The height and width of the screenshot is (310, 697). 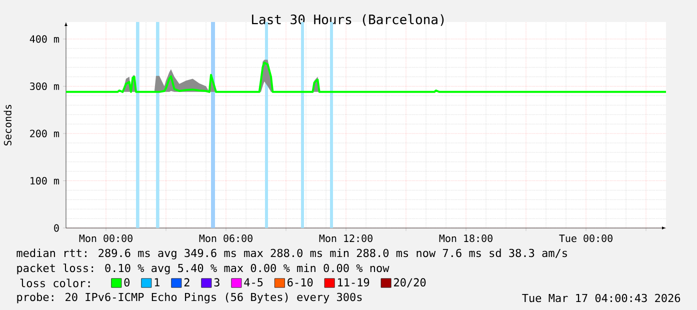 I want to click on legend-label: 0, so click(x=127, y=282).